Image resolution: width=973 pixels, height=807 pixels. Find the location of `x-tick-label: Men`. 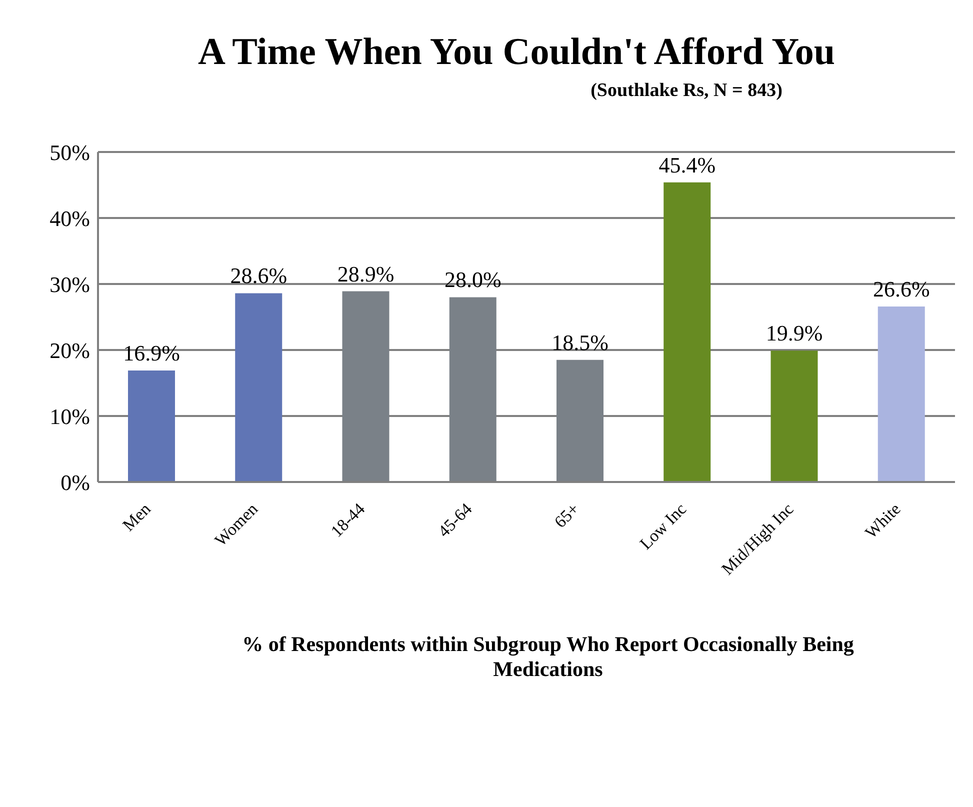

x-tick-label: Men is located at coordinates (136, 517).